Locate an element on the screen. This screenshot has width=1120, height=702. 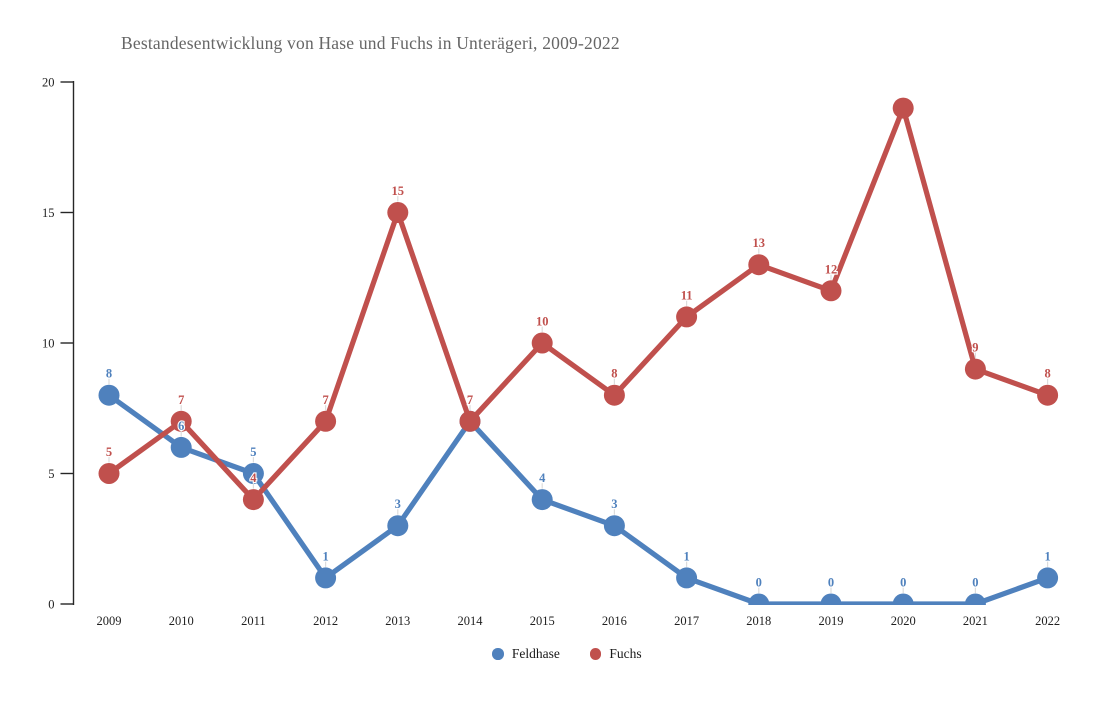
chart-legend: Feldhase Fuchs is located at coordinates (560, 654).